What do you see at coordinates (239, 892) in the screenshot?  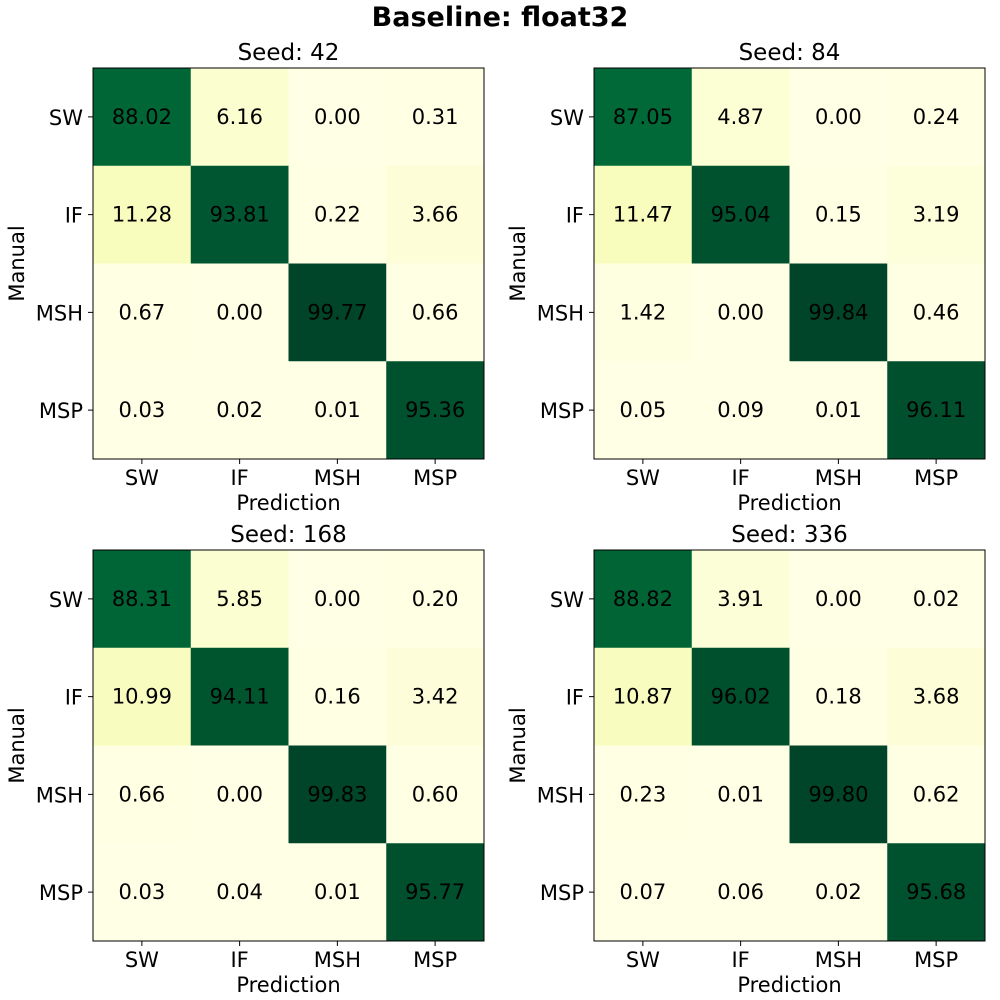 I see `cell-value-label: 0.04` at bounding box center [239, 892].